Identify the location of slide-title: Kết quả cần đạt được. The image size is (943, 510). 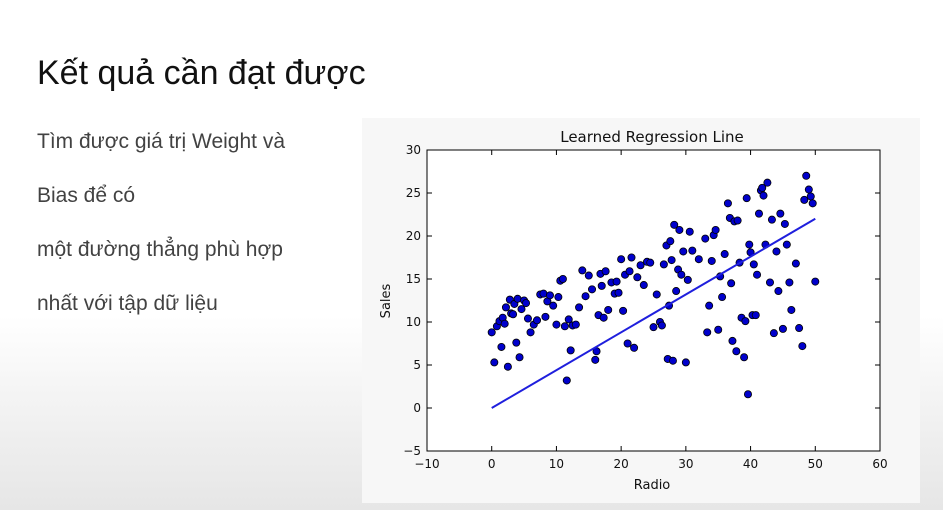
(201, 73).